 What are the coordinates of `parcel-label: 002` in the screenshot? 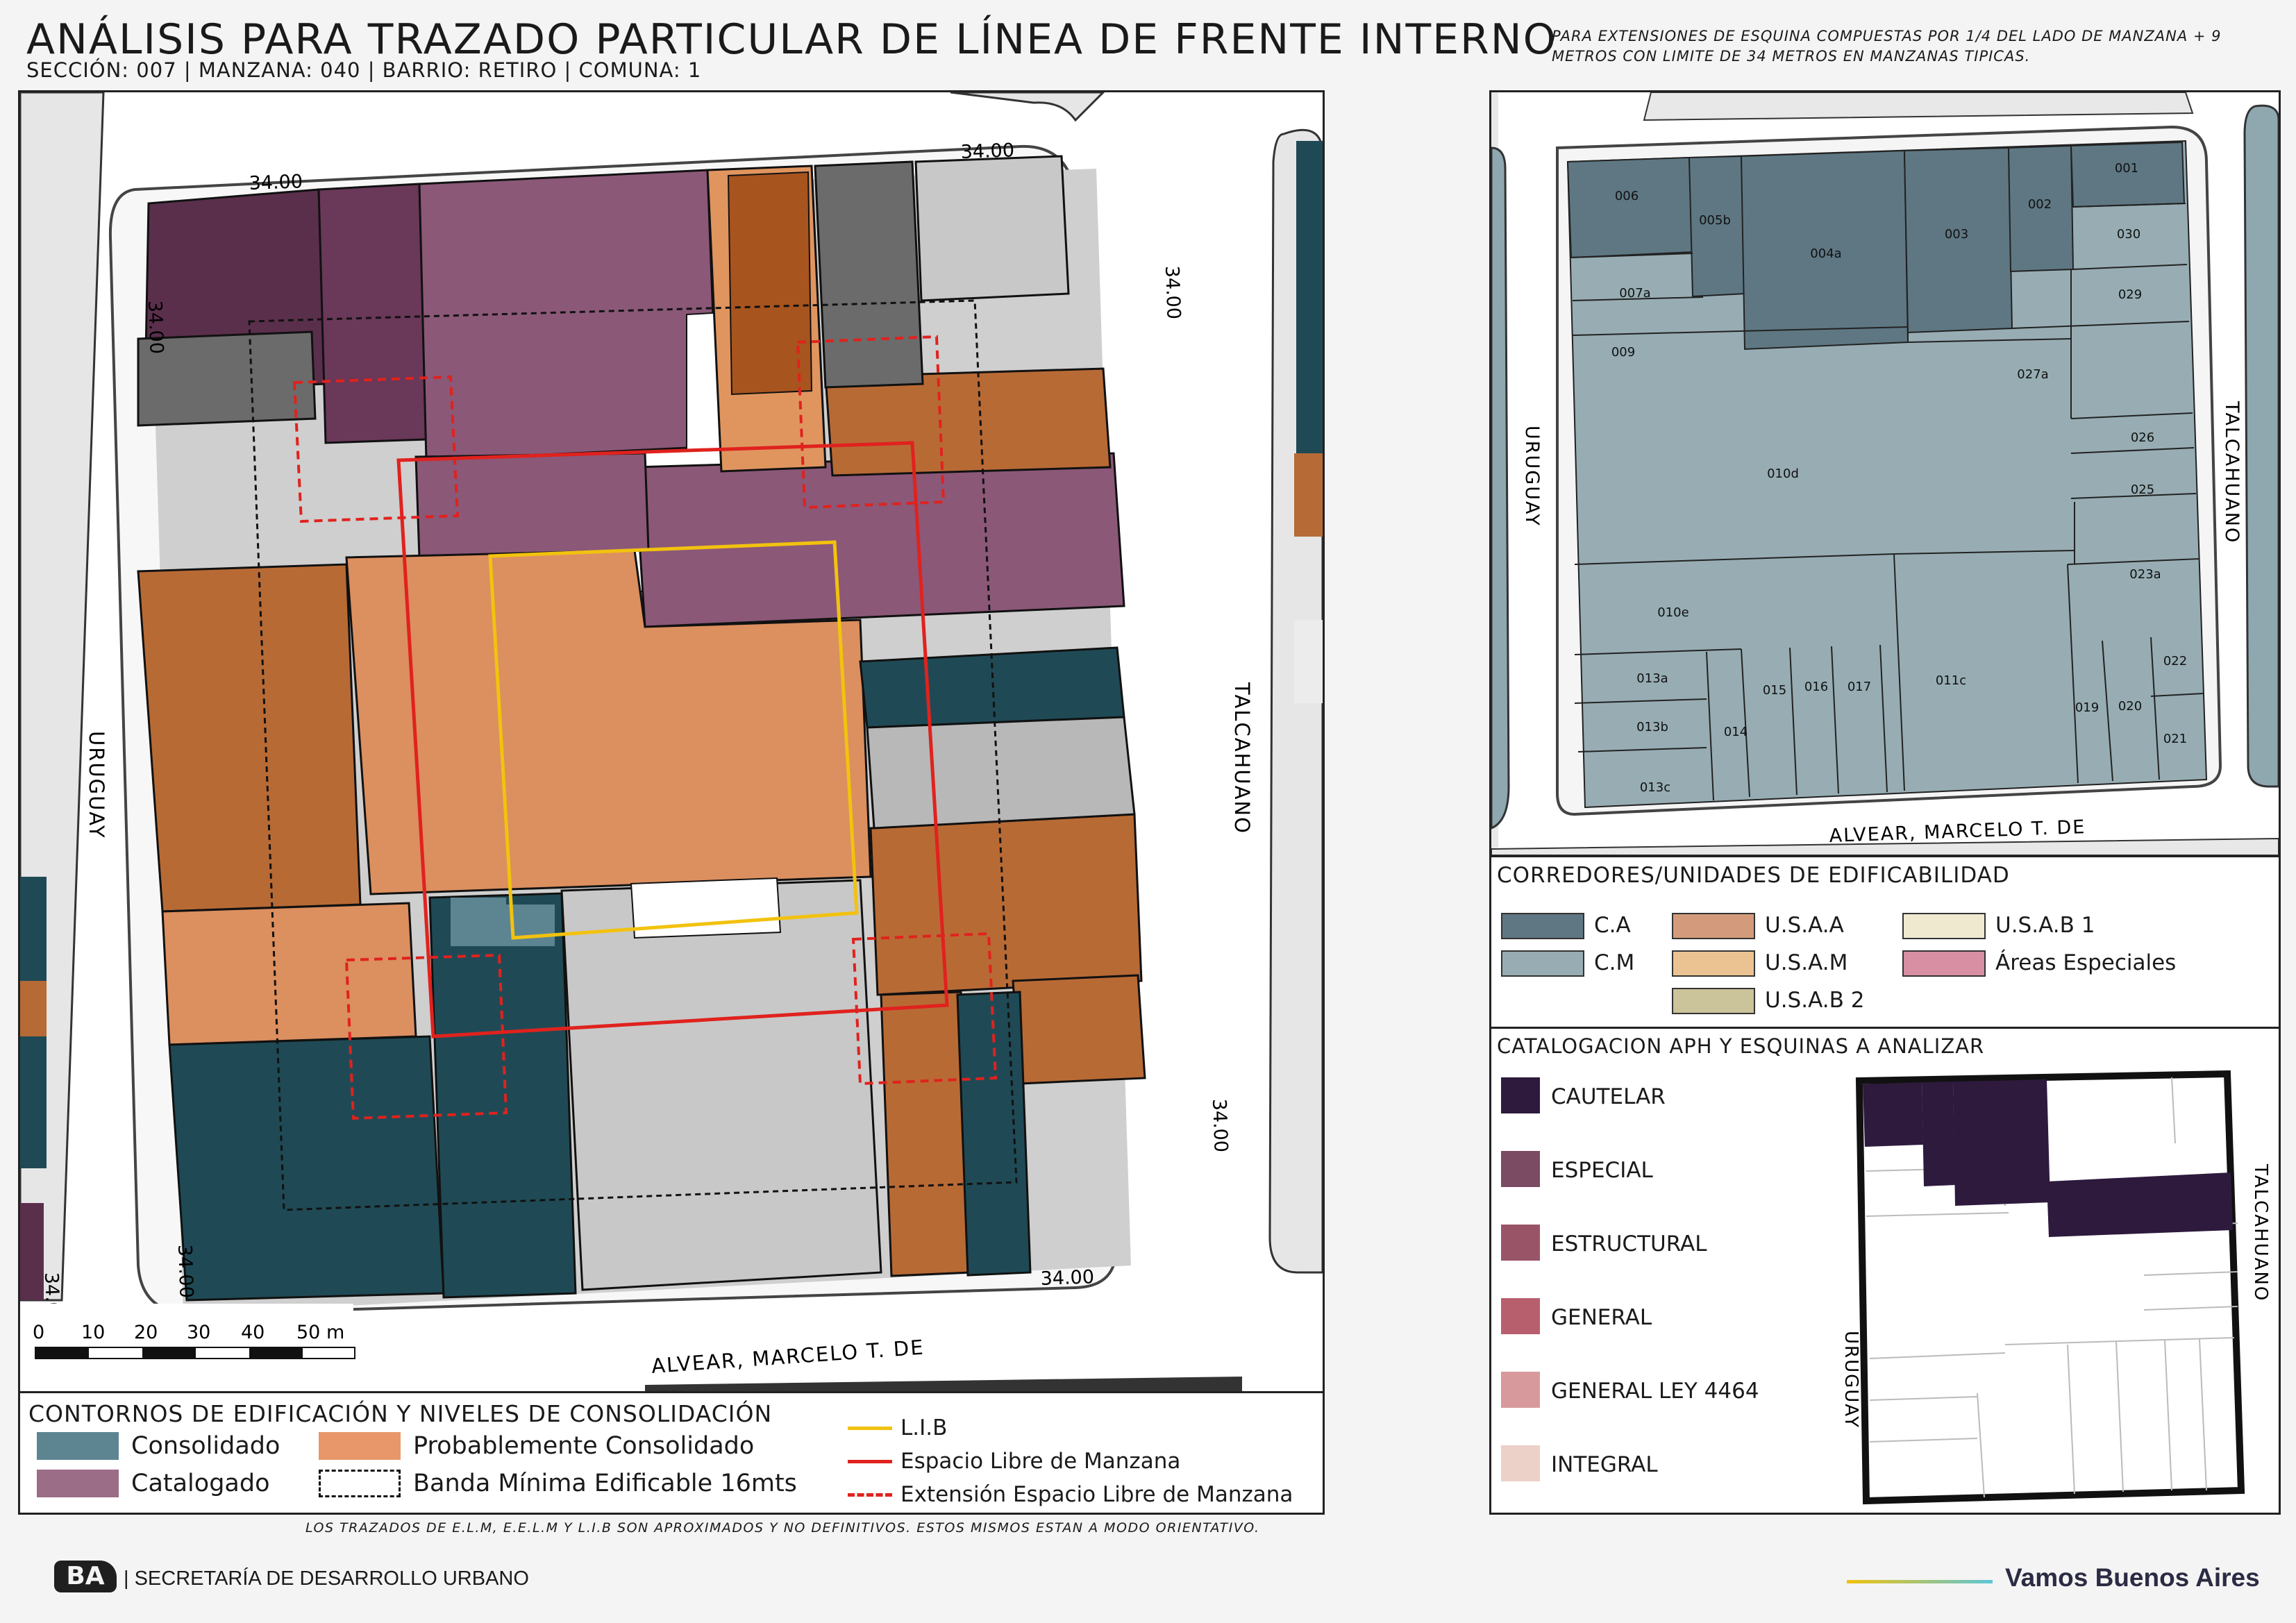 It's located at (2040, 204).